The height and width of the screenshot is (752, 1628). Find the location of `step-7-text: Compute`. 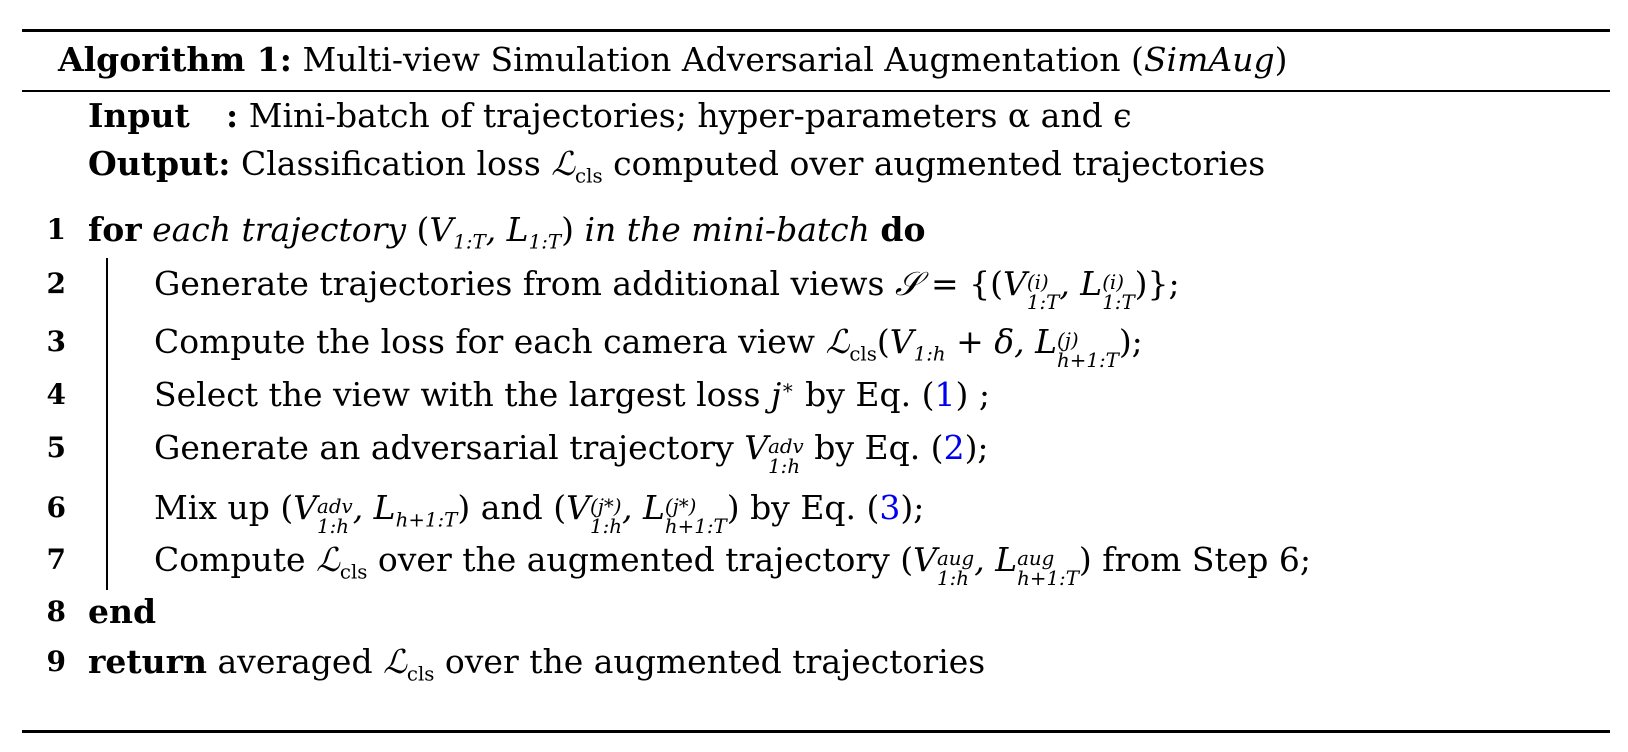

step-7-text: Compute is located at coordinates (230, 559).